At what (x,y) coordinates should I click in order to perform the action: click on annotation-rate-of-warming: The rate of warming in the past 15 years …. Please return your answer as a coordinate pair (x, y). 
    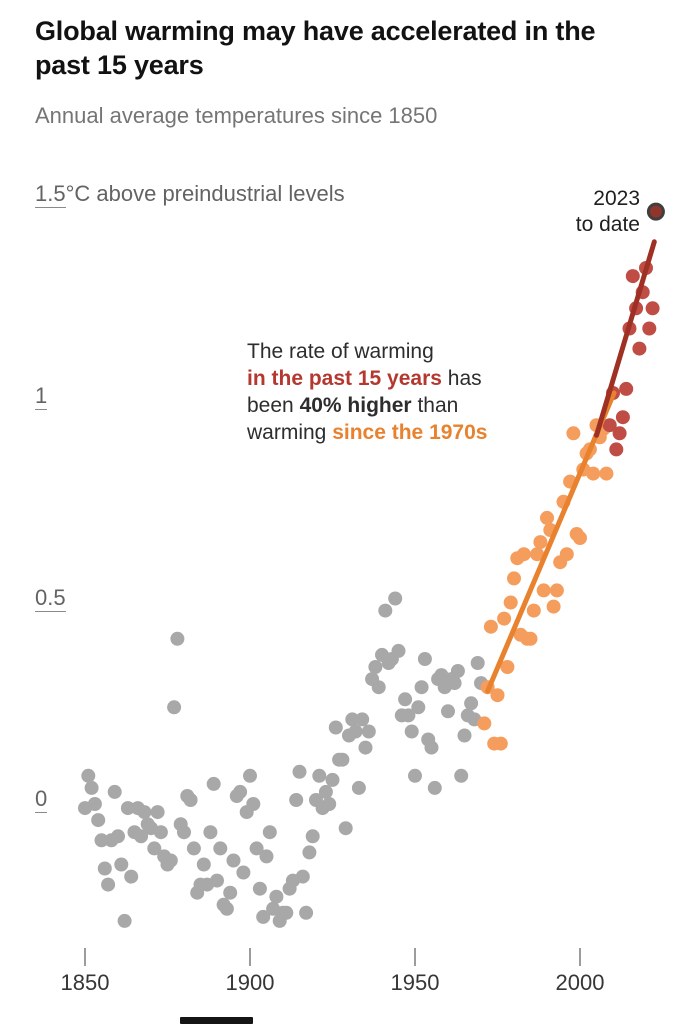
    Looking at the image, I should click on (367, 392).